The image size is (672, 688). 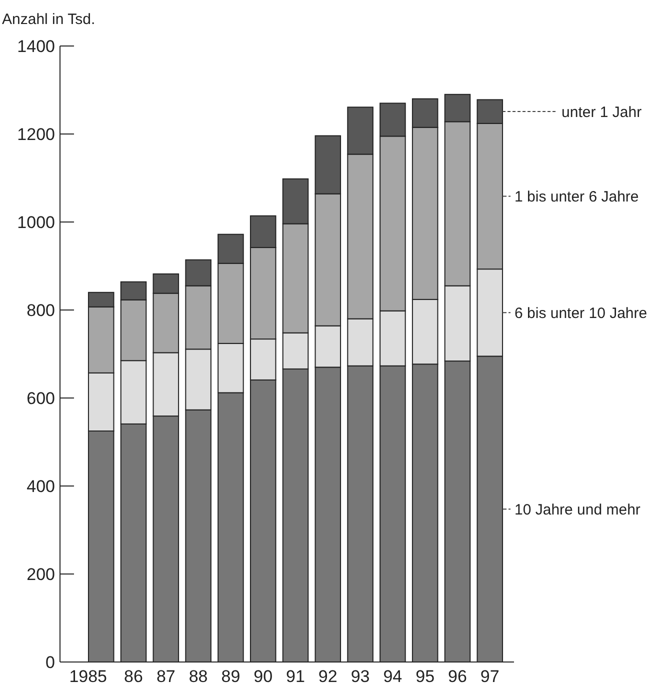 I want to click on x-tick-label: 92, so click(x=328, y=676).